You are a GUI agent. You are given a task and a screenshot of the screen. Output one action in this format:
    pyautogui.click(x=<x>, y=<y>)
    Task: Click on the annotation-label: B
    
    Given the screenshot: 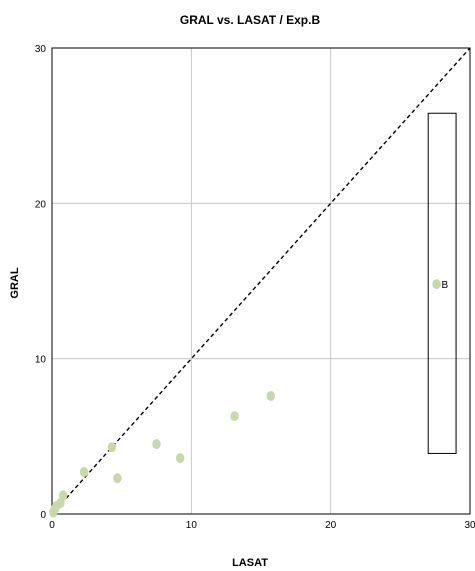 What is the action you would take?
    pyautogui.click(x=445, y=285)
    